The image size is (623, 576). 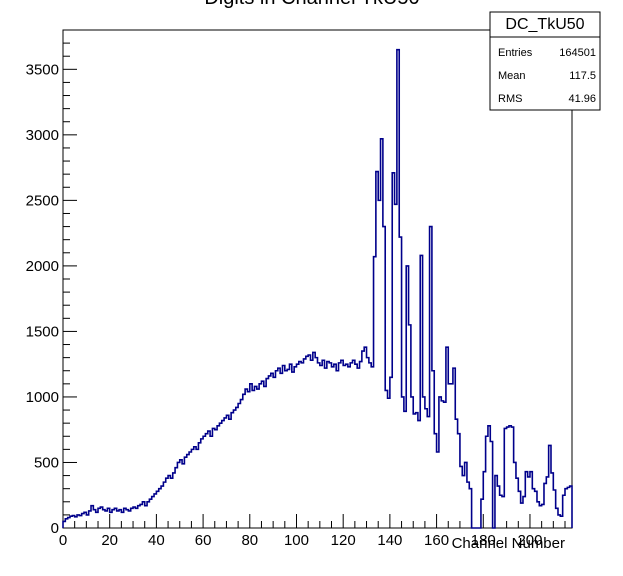 What do you see at coordinates (249, 540) in the screenshot?
I see `x-tick-label: 80` at bounding box center [249, 540].